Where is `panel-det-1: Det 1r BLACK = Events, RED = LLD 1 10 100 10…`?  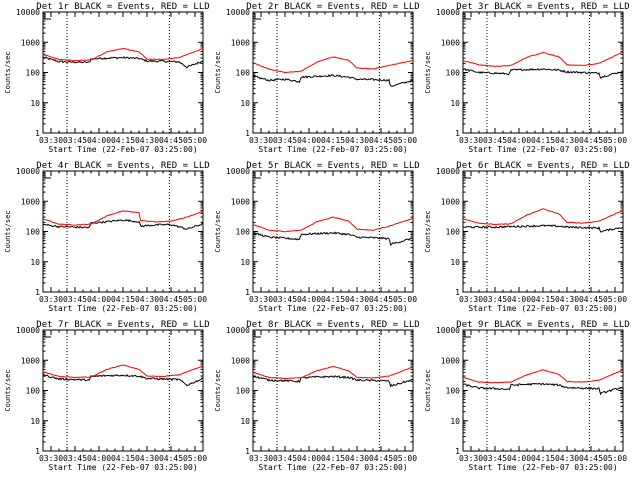 panel-det-1: Det 1r BLACK = Events, RED = LLD 1 10 100 10… is located at coordinates (107, 78).